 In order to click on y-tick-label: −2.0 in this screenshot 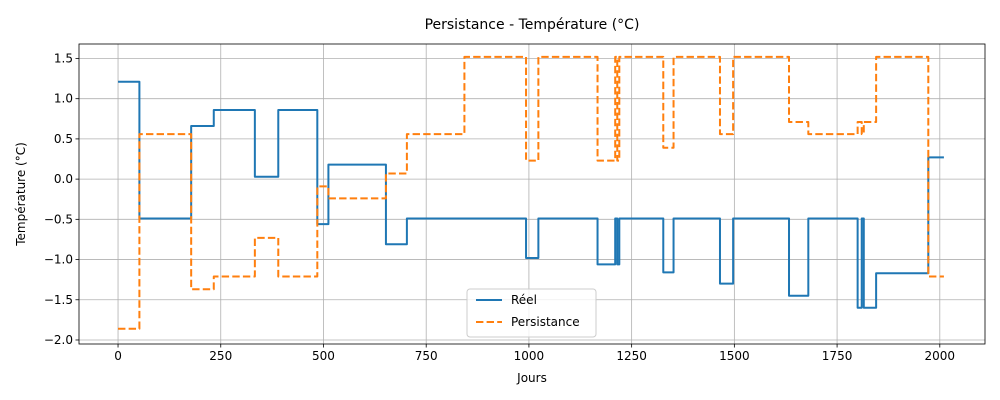, I will do `click(58, 340)`.